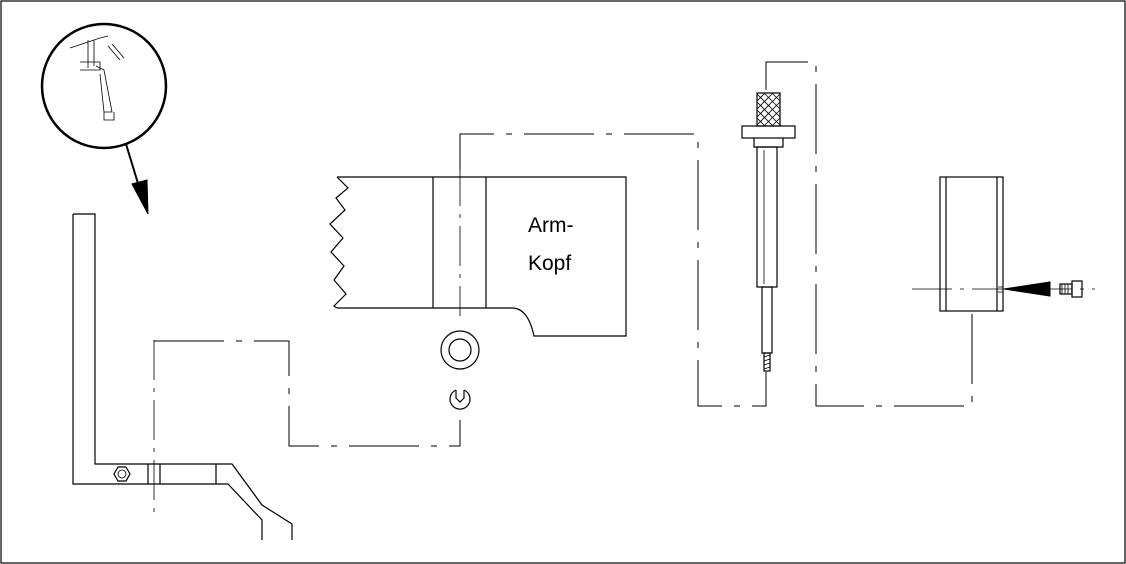 The height and width of the screenshot is (564, 1126). What do you see at coordinates (122, 474) in the screenshot?
I see `hex-nut-icon` at bounding box center [122, 474].